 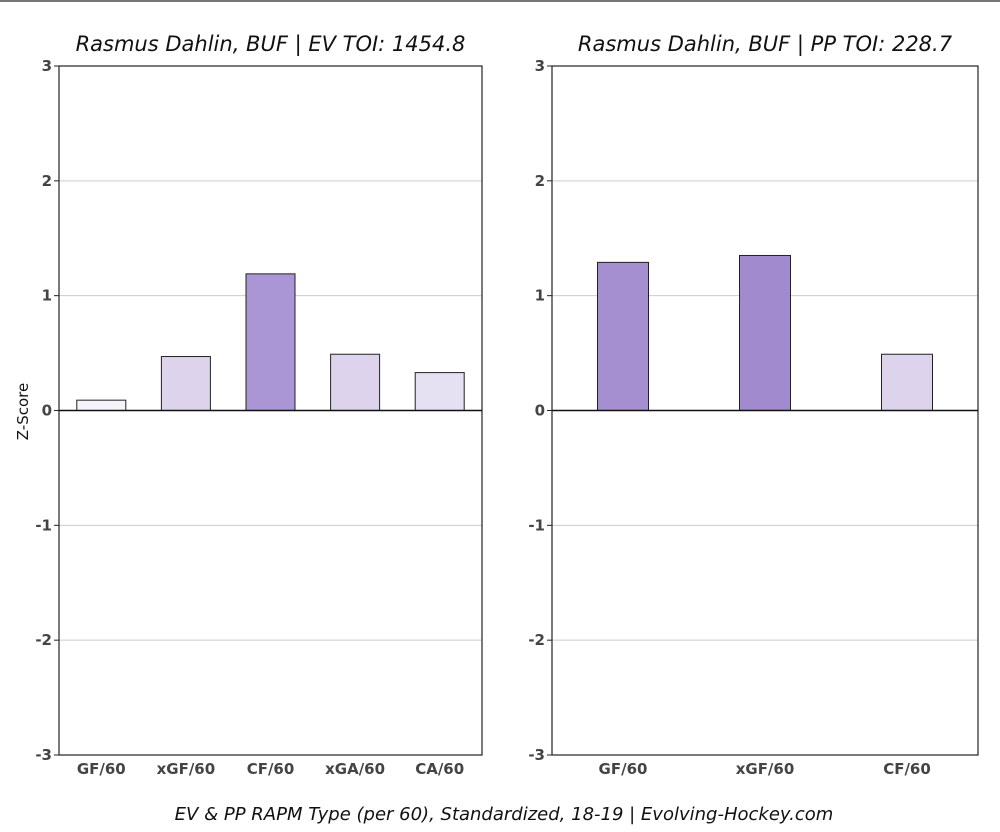 What do you see at coordinates (765, 44) in the screenshot?
I see `chart-title: Rasmus Dahlin, BUF | PP TOI: 228.7` at bounding box center [765, 44].